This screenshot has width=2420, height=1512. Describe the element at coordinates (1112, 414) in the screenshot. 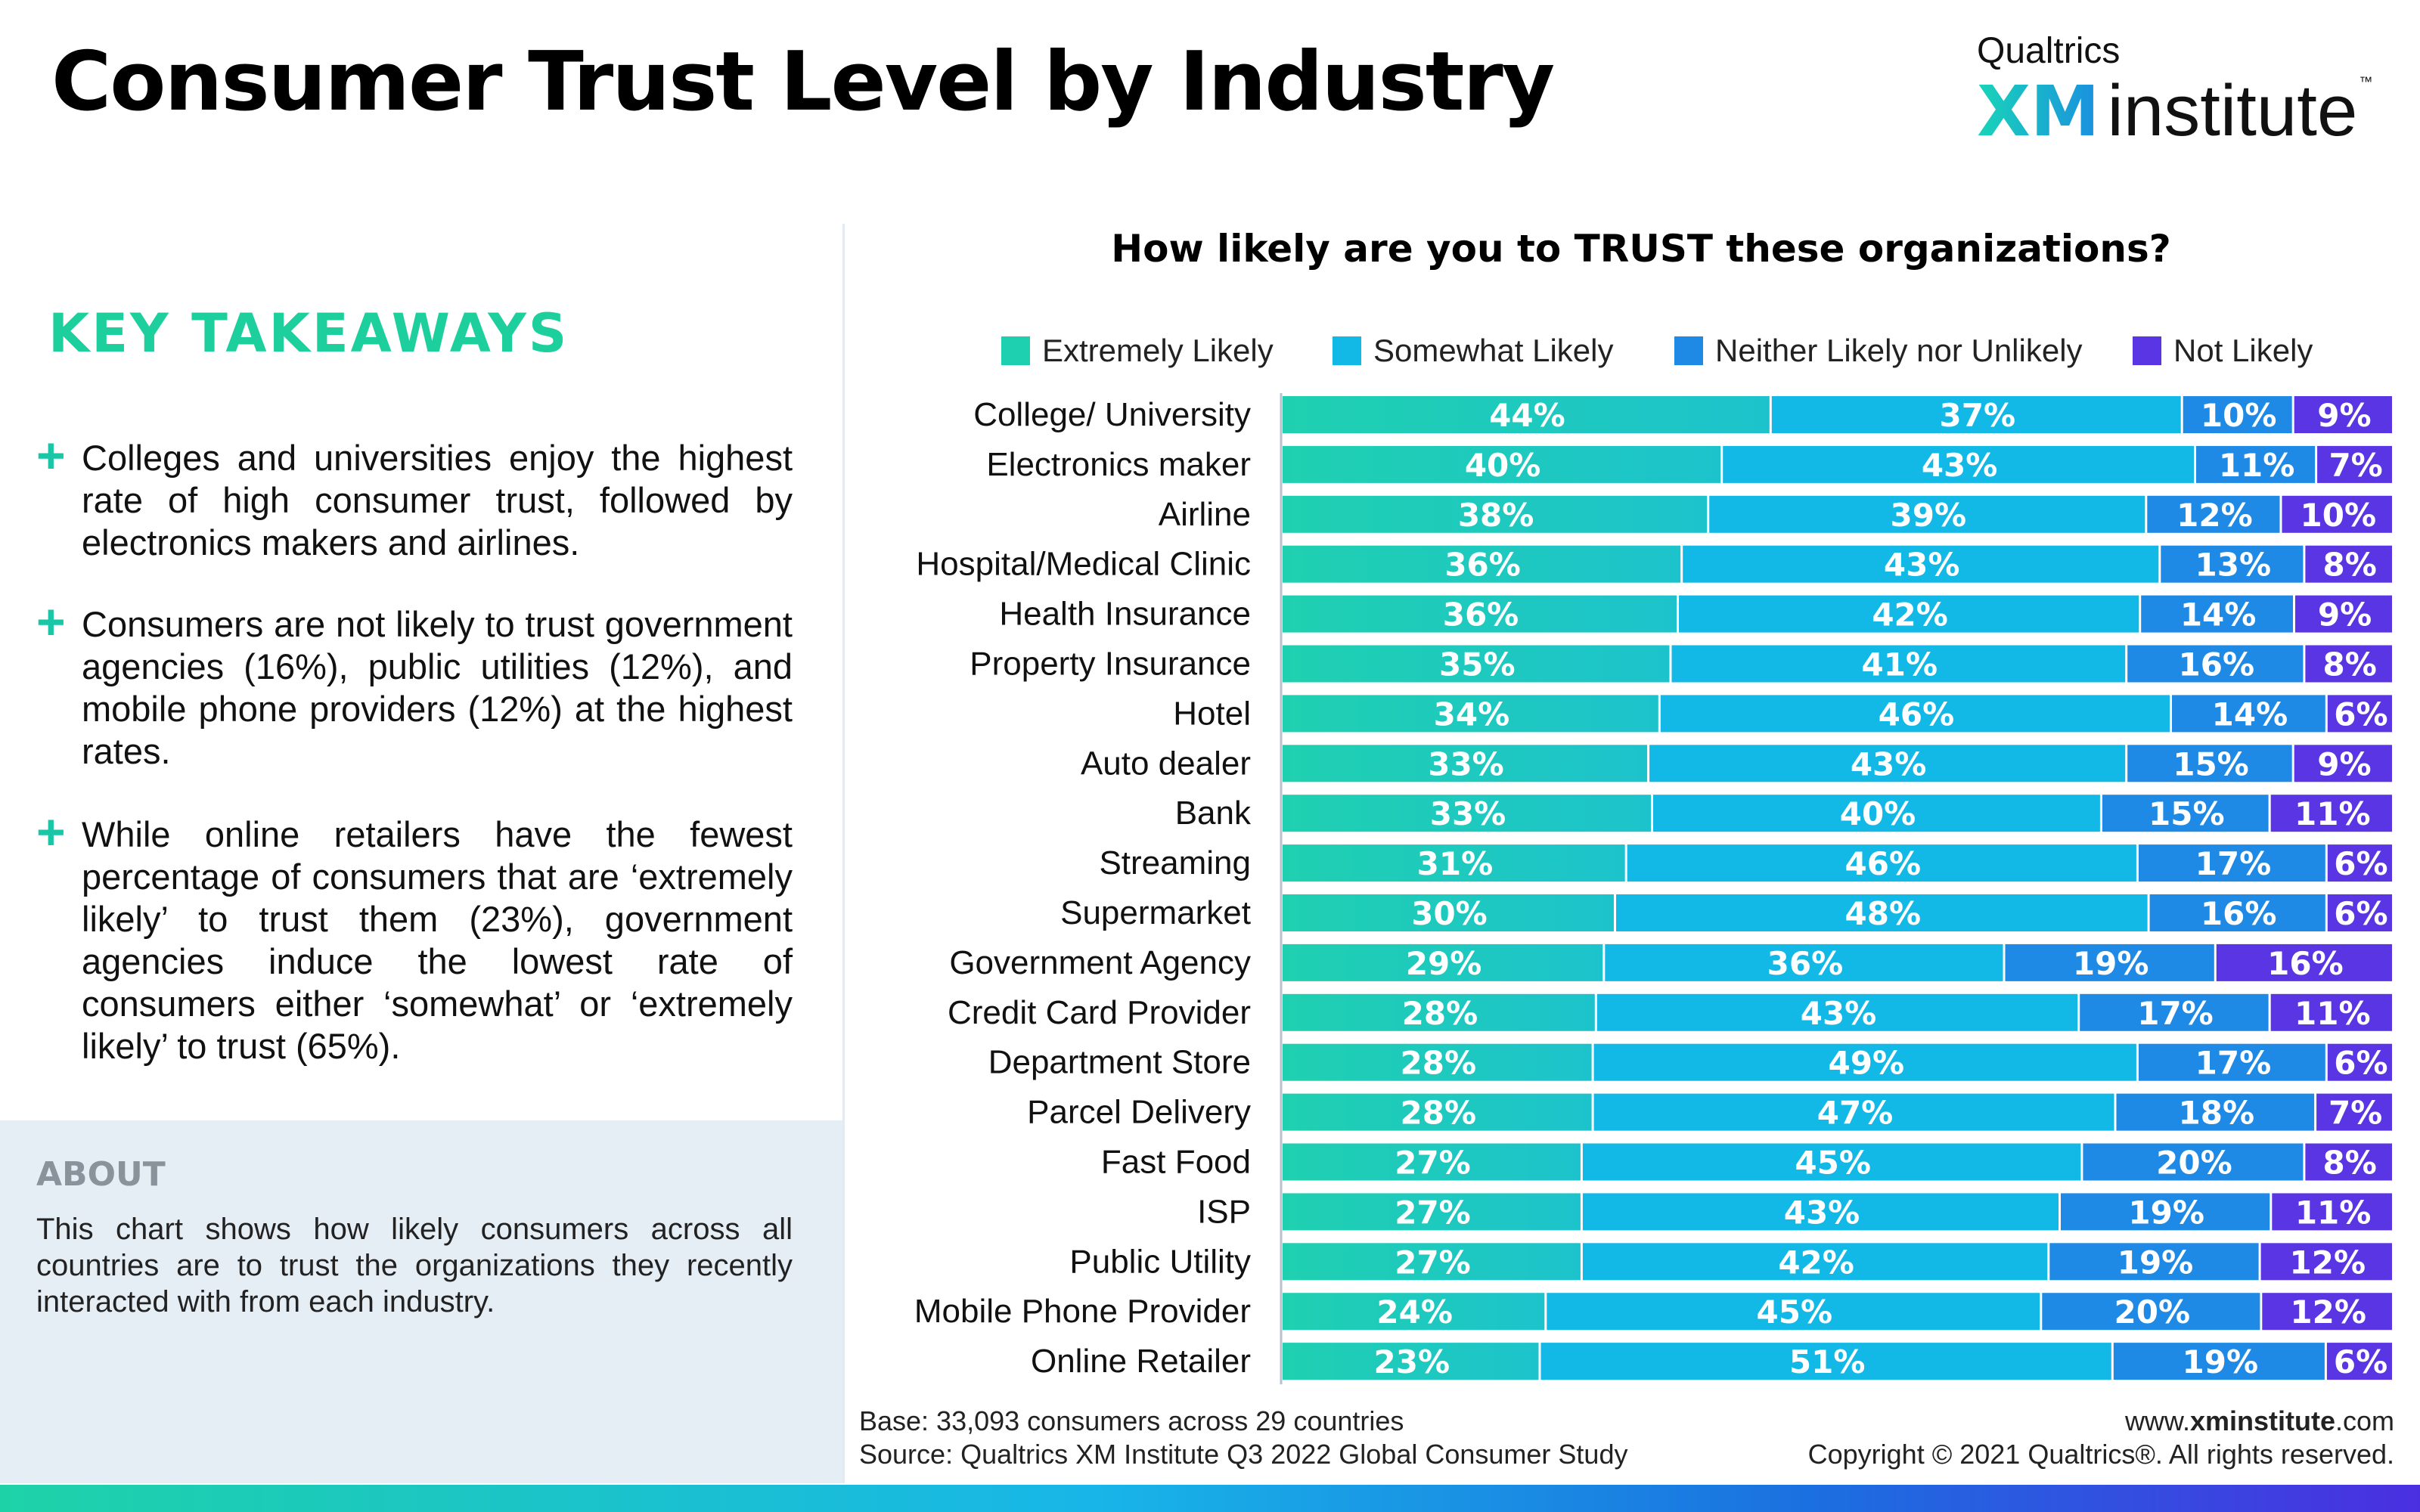

I see `category-label-college-university: College/ University` at that location.